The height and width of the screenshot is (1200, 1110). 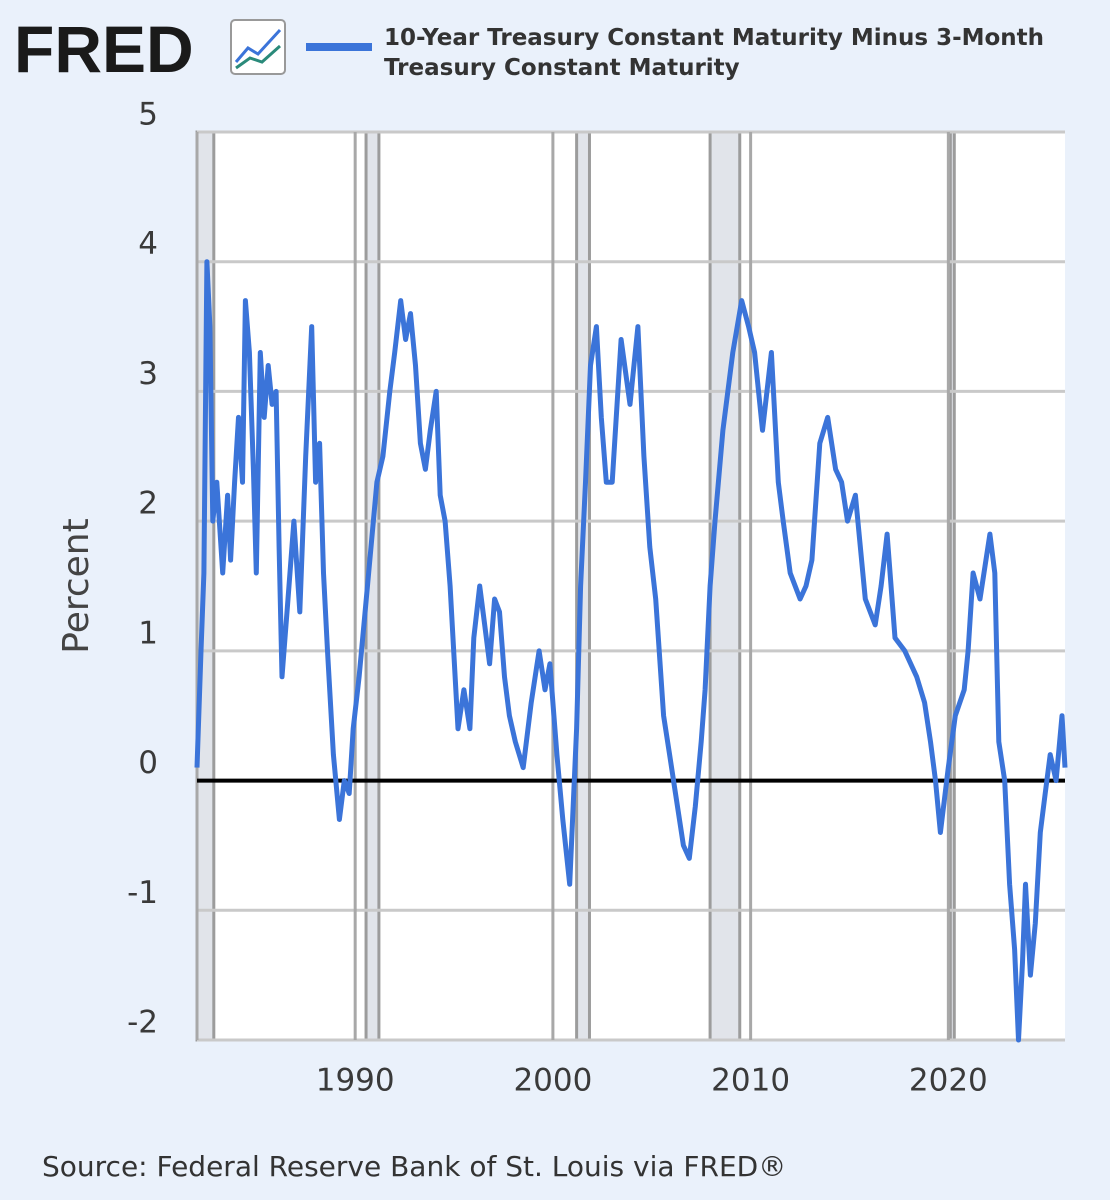 What do you see at coordinates (148, 763) in the screenshot?
I see `y-tick-label: 0` at bounding box center [148, 763].